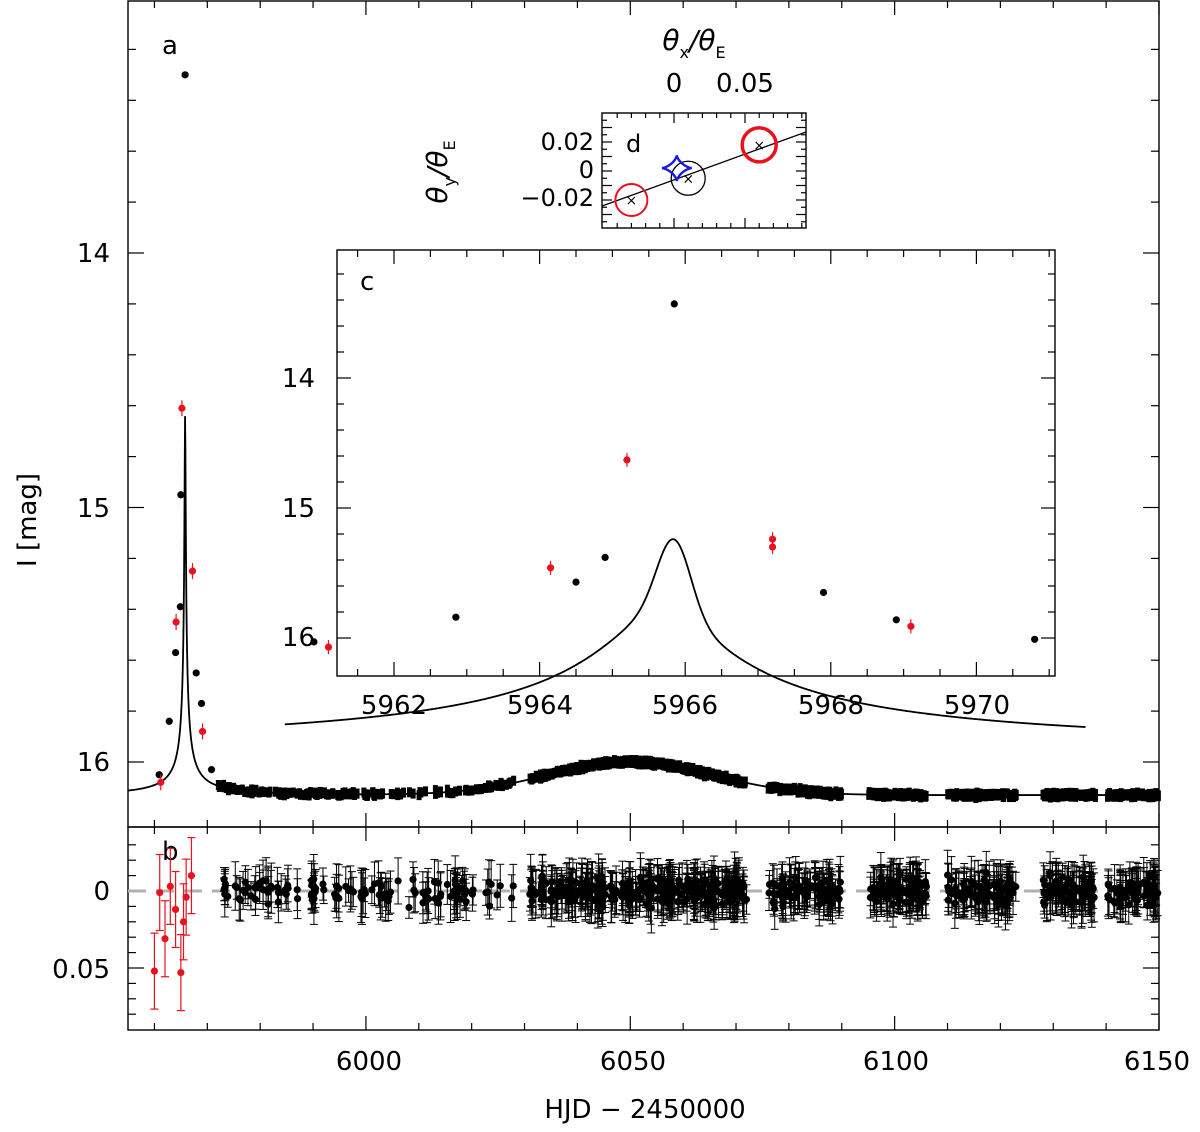  What do you see at coordinates (633, 1062) in the screenshot?
I see `xtick-6050: 6050` at bounding box center [633, 1062].